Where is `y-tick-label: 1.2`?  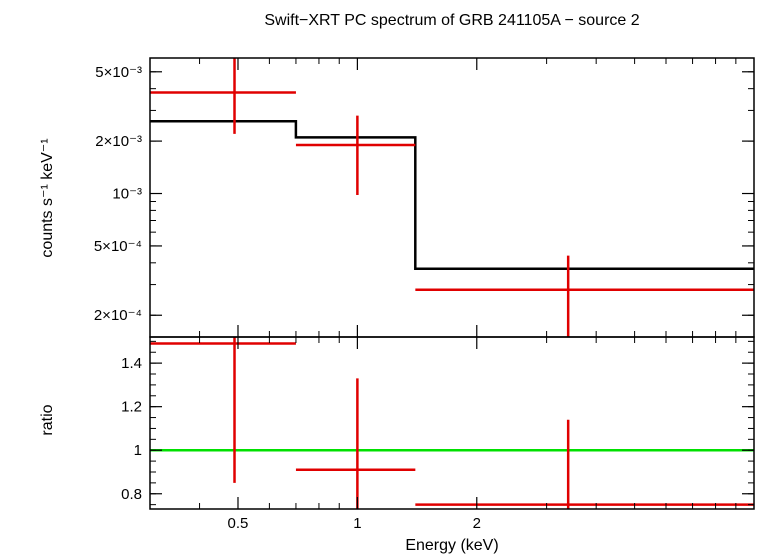
y-tick-label: 1.2 is located at coordinates (131, 407).